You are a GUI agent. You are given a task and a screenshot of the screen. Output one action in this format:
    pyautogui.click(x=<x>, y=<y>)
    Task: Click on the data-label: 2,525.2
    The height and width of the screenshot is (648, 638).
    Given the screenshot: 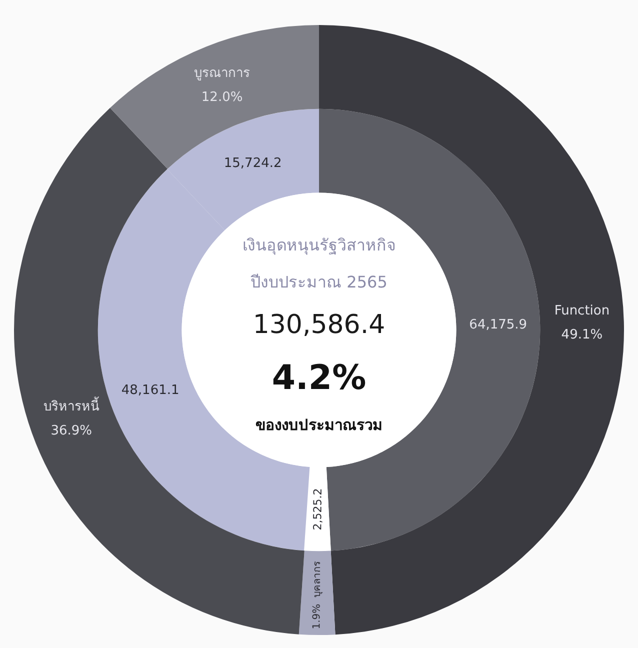 What is the action you would take?
    pyautogui.click(x=317, y=509)
    